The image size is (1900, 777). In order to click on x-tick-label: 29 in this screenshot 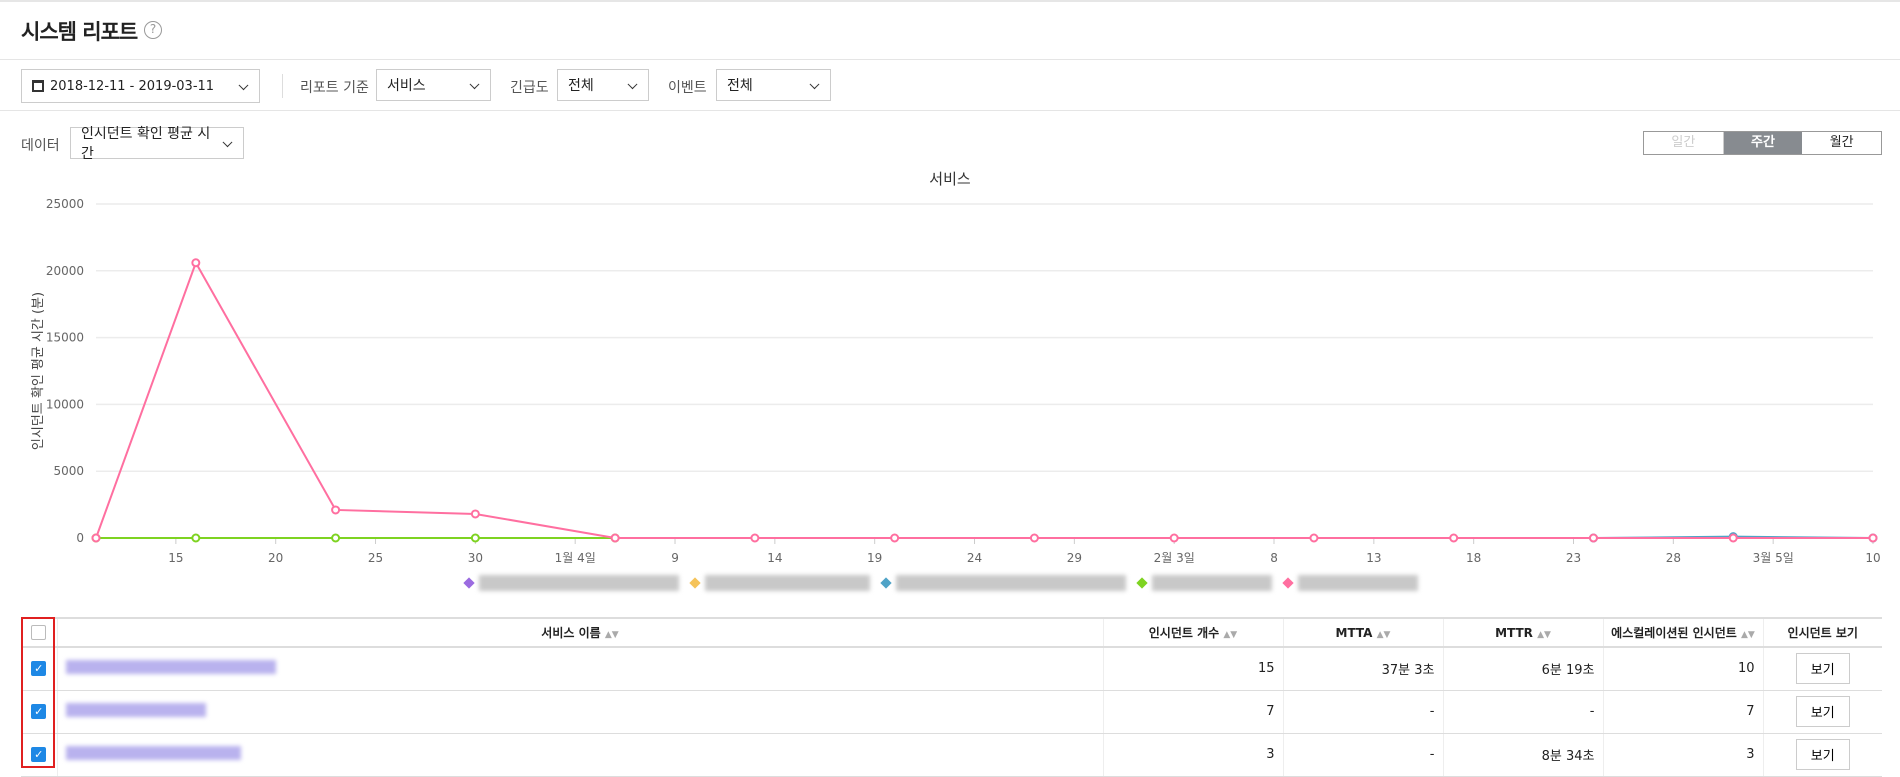, I will do `click(1074, 558)`.